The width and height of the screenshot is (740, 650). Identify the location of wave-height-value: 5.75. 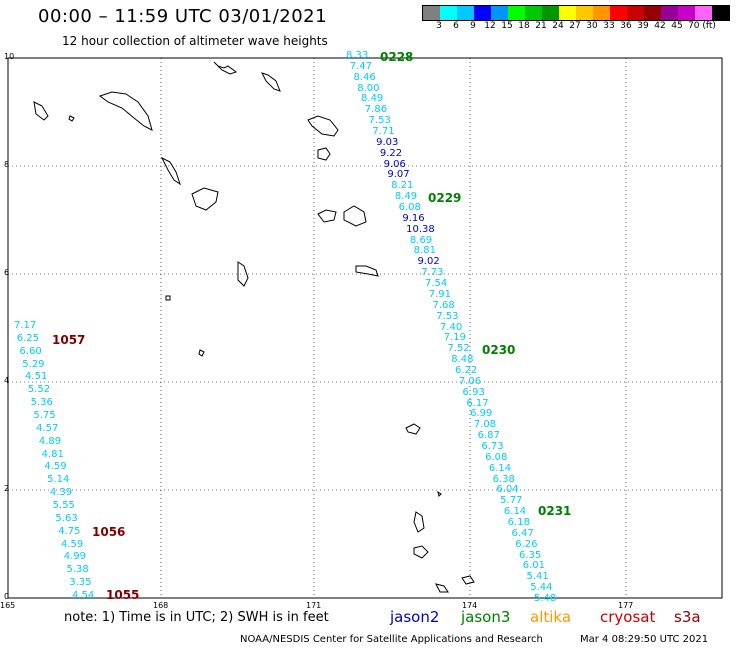
(44, 415).